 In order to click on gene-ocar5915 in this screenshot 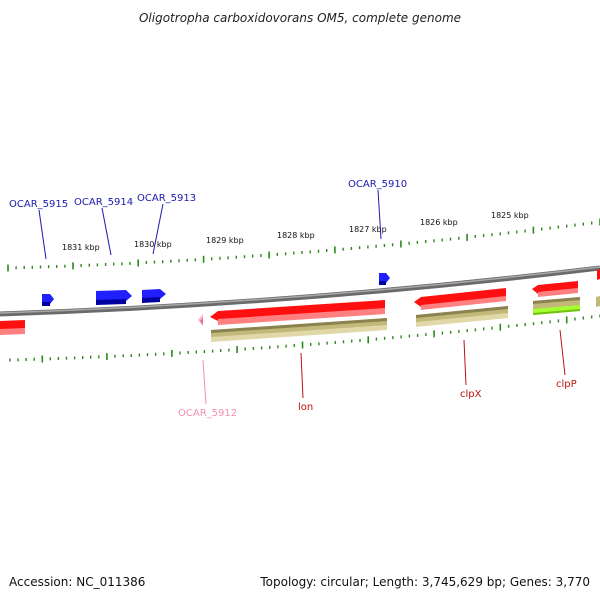, I will do `click(48, 300)`.